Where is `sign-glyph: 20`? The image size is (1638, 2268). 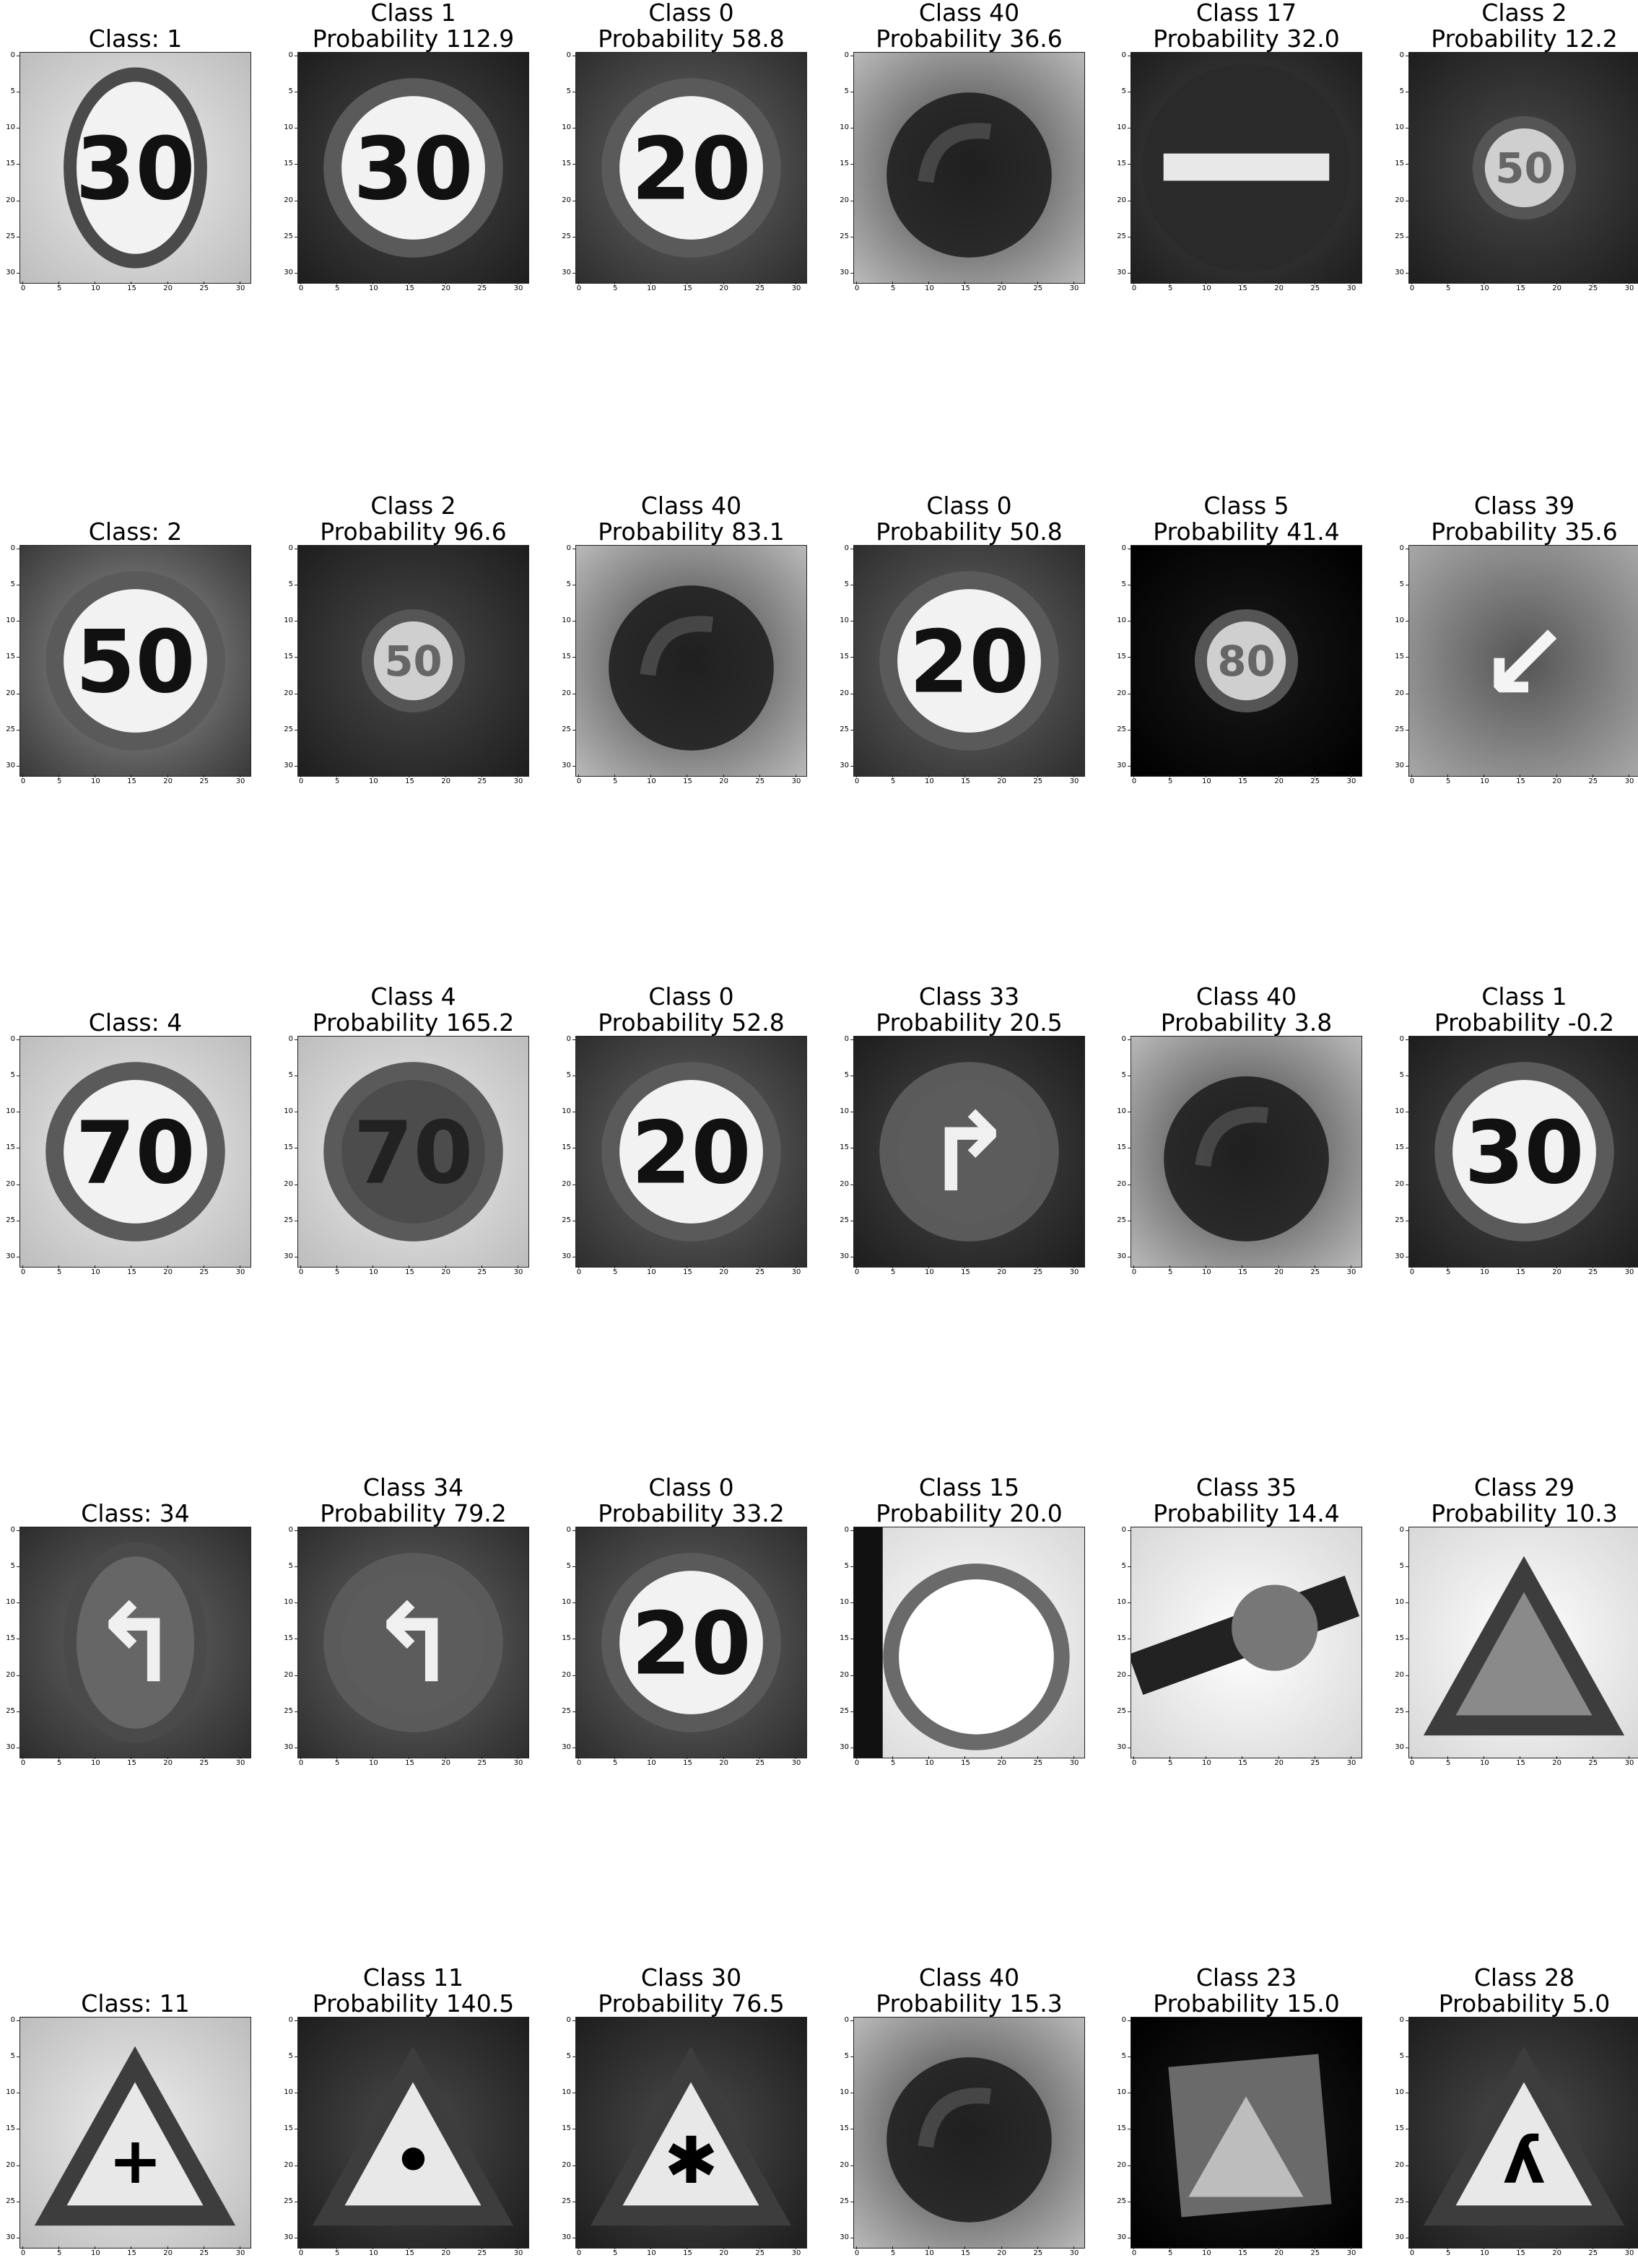
sign-glyph: 20 is located at coordinates (692, 1644).